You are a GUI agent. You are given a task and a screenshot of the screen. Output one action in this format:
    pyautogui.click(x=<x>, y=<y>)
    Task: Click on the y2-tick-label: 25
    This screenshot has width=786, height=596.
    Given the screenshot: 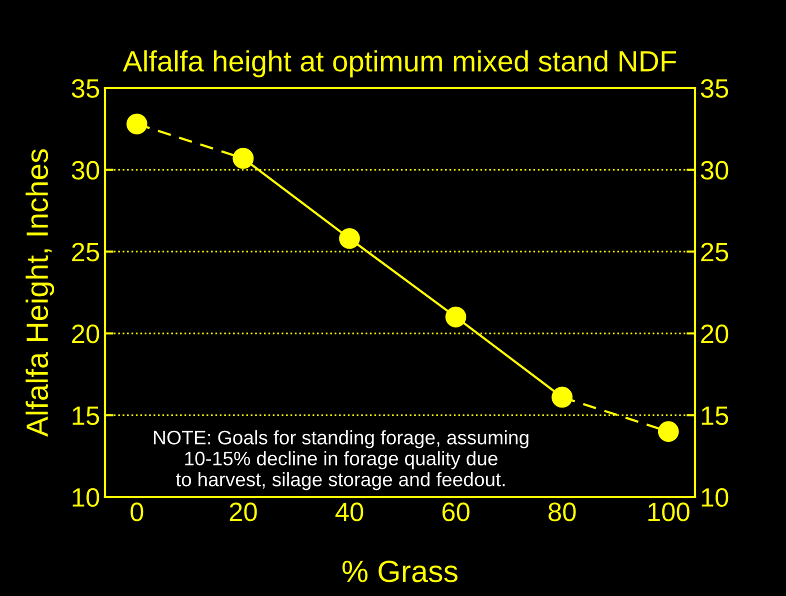 What is the action you would take?
    pyautogui.click(x=714, y=252)
    